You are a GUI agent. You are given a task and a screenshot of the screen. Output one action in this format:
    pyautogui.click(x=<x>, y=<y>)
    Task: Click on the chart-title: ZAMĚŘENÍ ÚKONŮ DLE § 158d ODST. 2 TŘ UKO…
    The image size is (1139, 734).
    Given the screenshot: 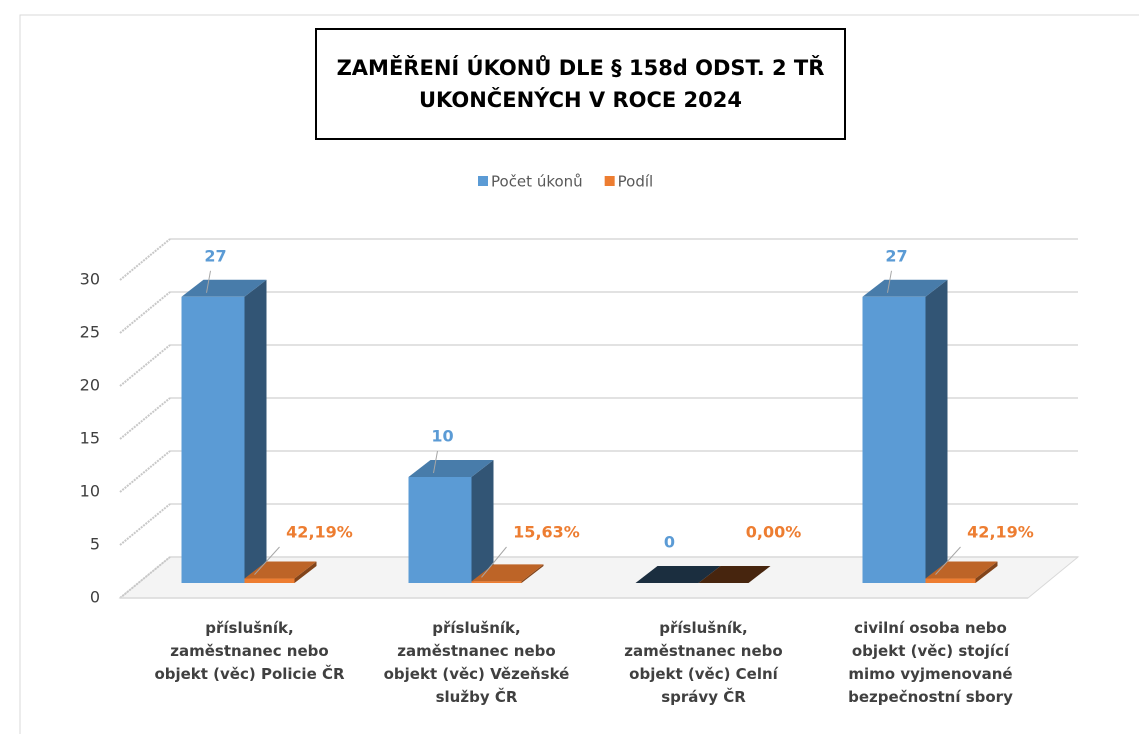 What is the action you would take?
    pyautogui.click(x=580, y=84)
    